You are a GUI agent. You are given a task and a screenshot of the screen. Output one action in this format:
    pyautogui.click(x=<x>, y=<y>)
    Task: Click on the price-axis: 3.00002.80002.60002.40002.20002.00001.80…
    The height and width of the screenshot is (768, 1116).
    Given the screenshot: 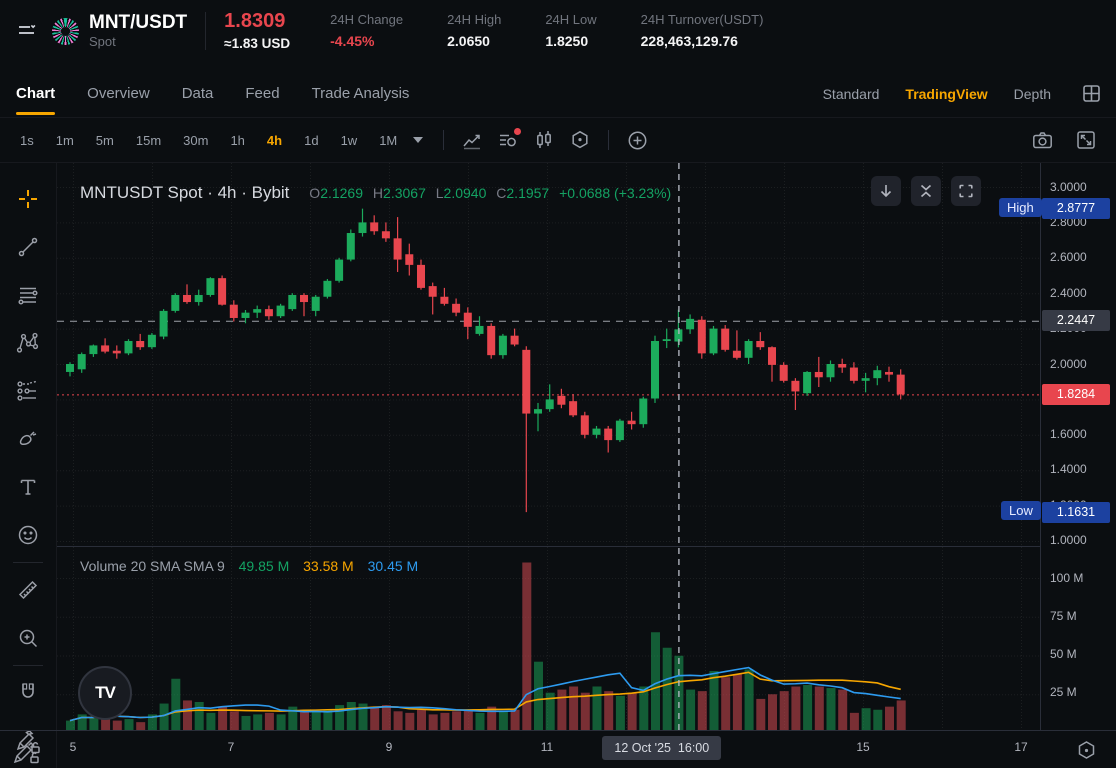 What is the action you would take?
    pyautogui.click(x=1078, y=446)
    